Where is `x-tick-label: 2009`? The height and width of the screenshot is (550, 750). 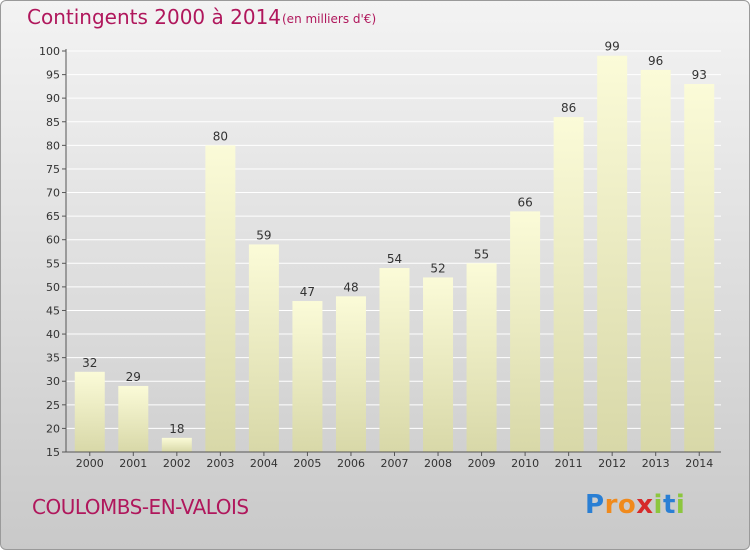
x-tick-label: 2009 is located at coordinates (482, 463).